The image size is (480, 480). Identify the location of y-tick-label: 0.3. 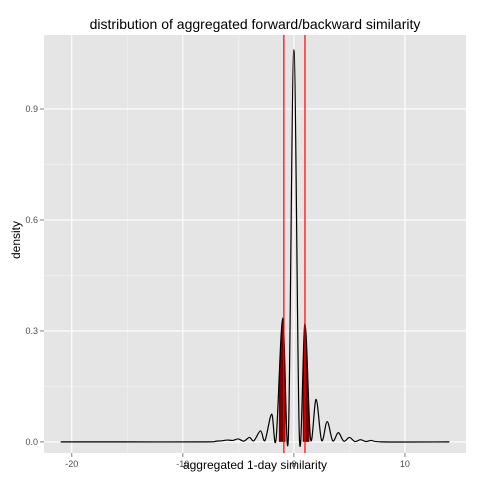
(31, 331).